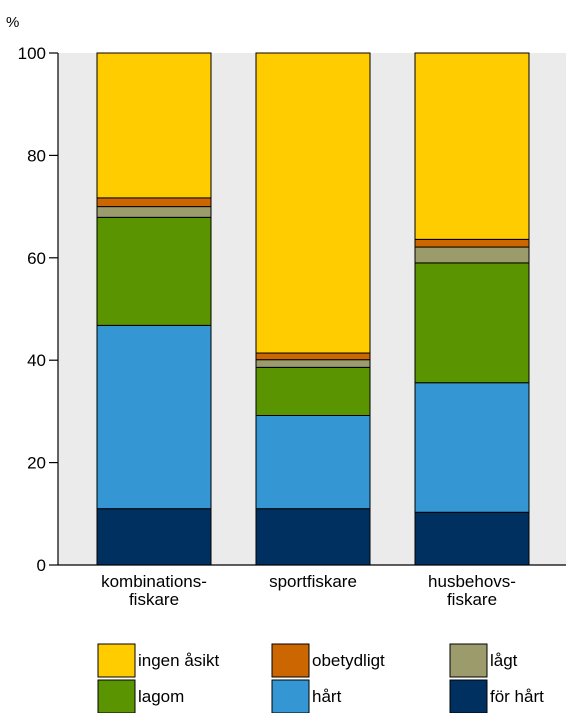 This screenshot has height=713, width=566. What do you see at coordinates (290, 660) in the screenshot?
I see `legend-swatch-obetydligt` at bounding box center [290, 660].